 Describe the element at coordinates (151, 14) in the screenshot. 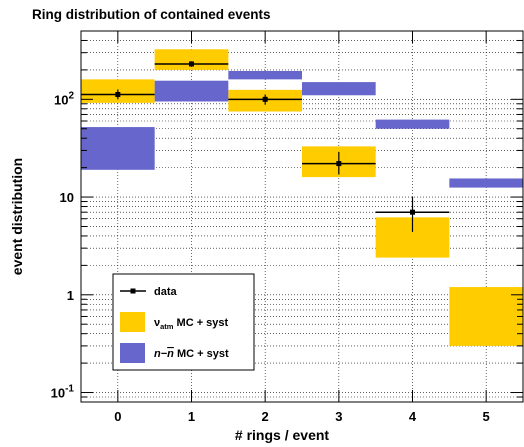

I see `chart-title: Ring distribution of contained events` at that location.